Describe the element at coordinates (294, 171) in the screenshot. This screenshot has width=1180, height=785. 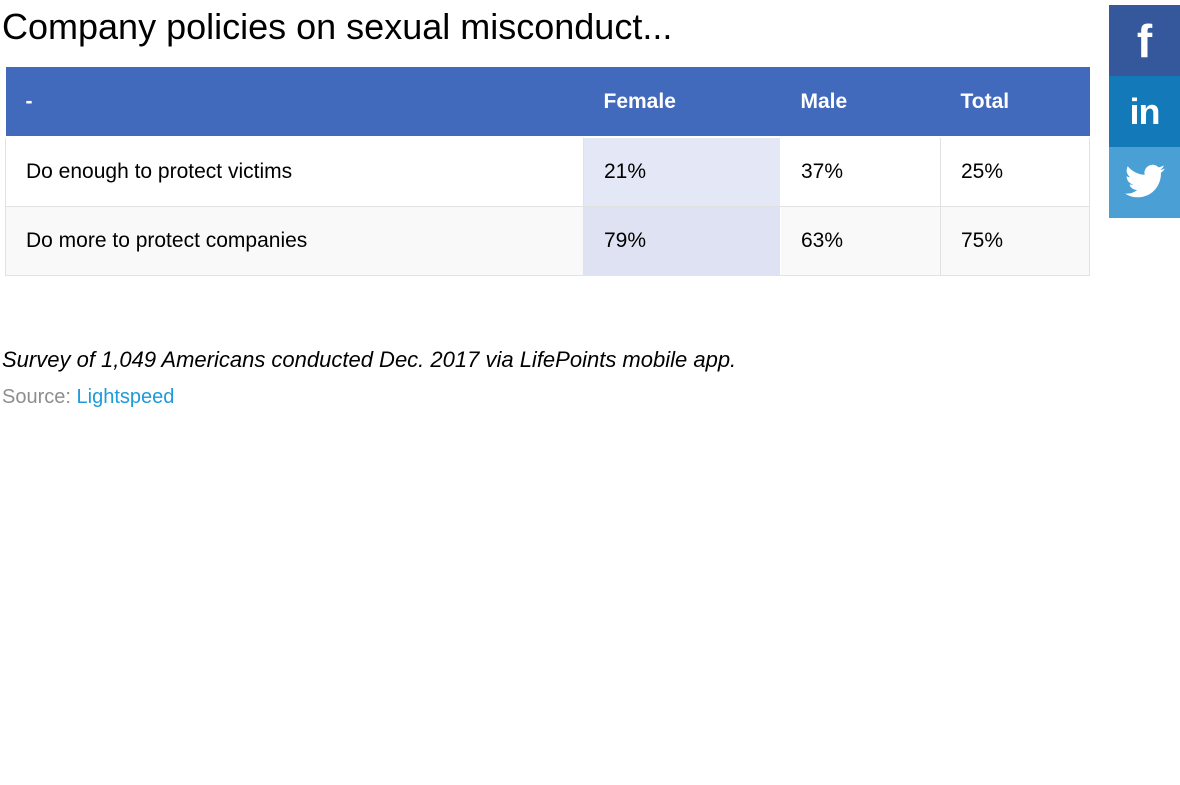
I see `row-label: Do enough to protect victims` at that location.